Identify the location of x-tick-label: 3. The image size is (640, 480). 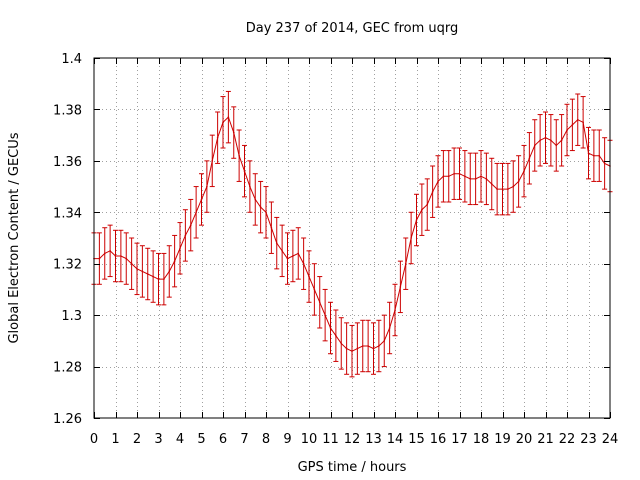
(158, 439).